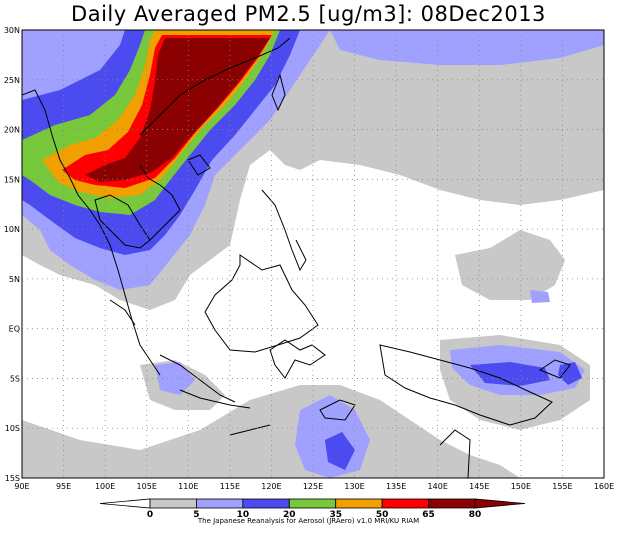  Describe the element at coordinates (475, 515) in the screenshot. I see `colorbar-tick-label: 80` at that location.